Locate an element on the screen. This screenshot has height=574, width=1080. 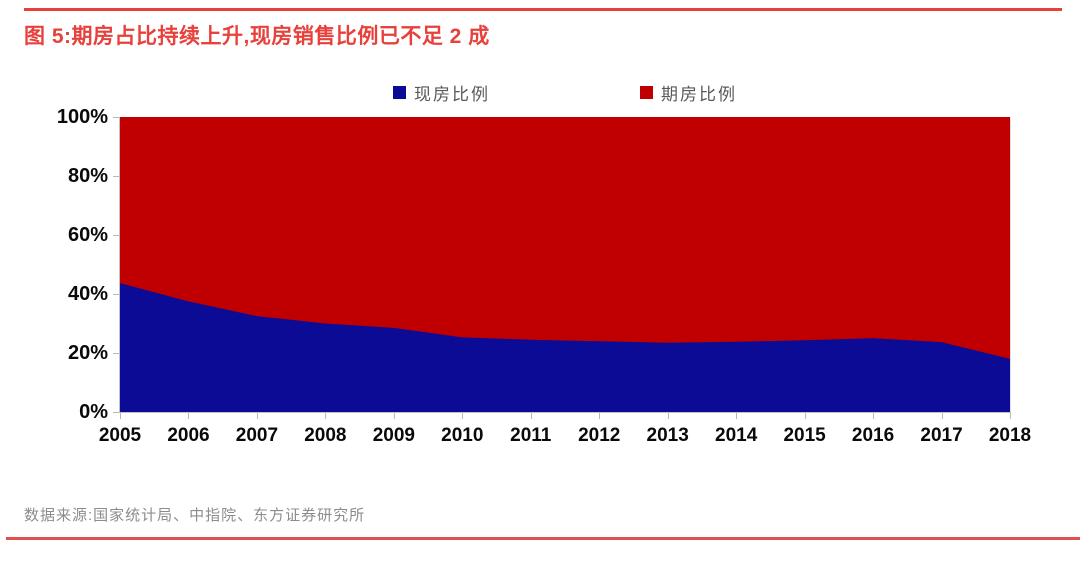
legend-swatch-blue-icon is located at coordinates (399, 92).